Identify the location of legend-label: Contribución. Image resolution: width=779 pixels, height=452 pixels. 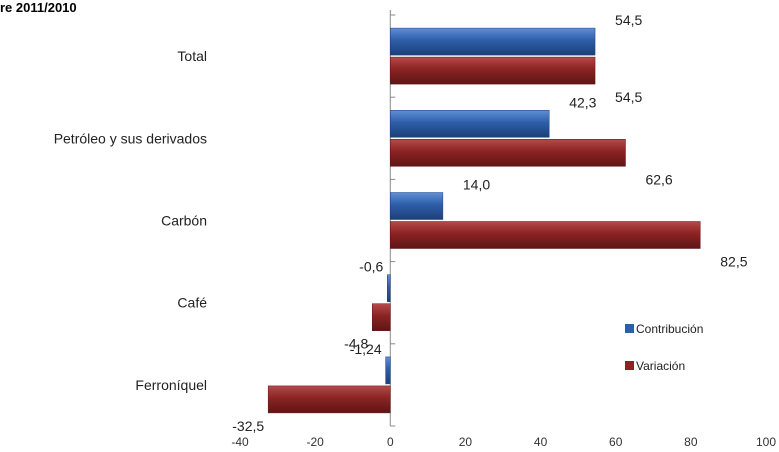
(669, 329).